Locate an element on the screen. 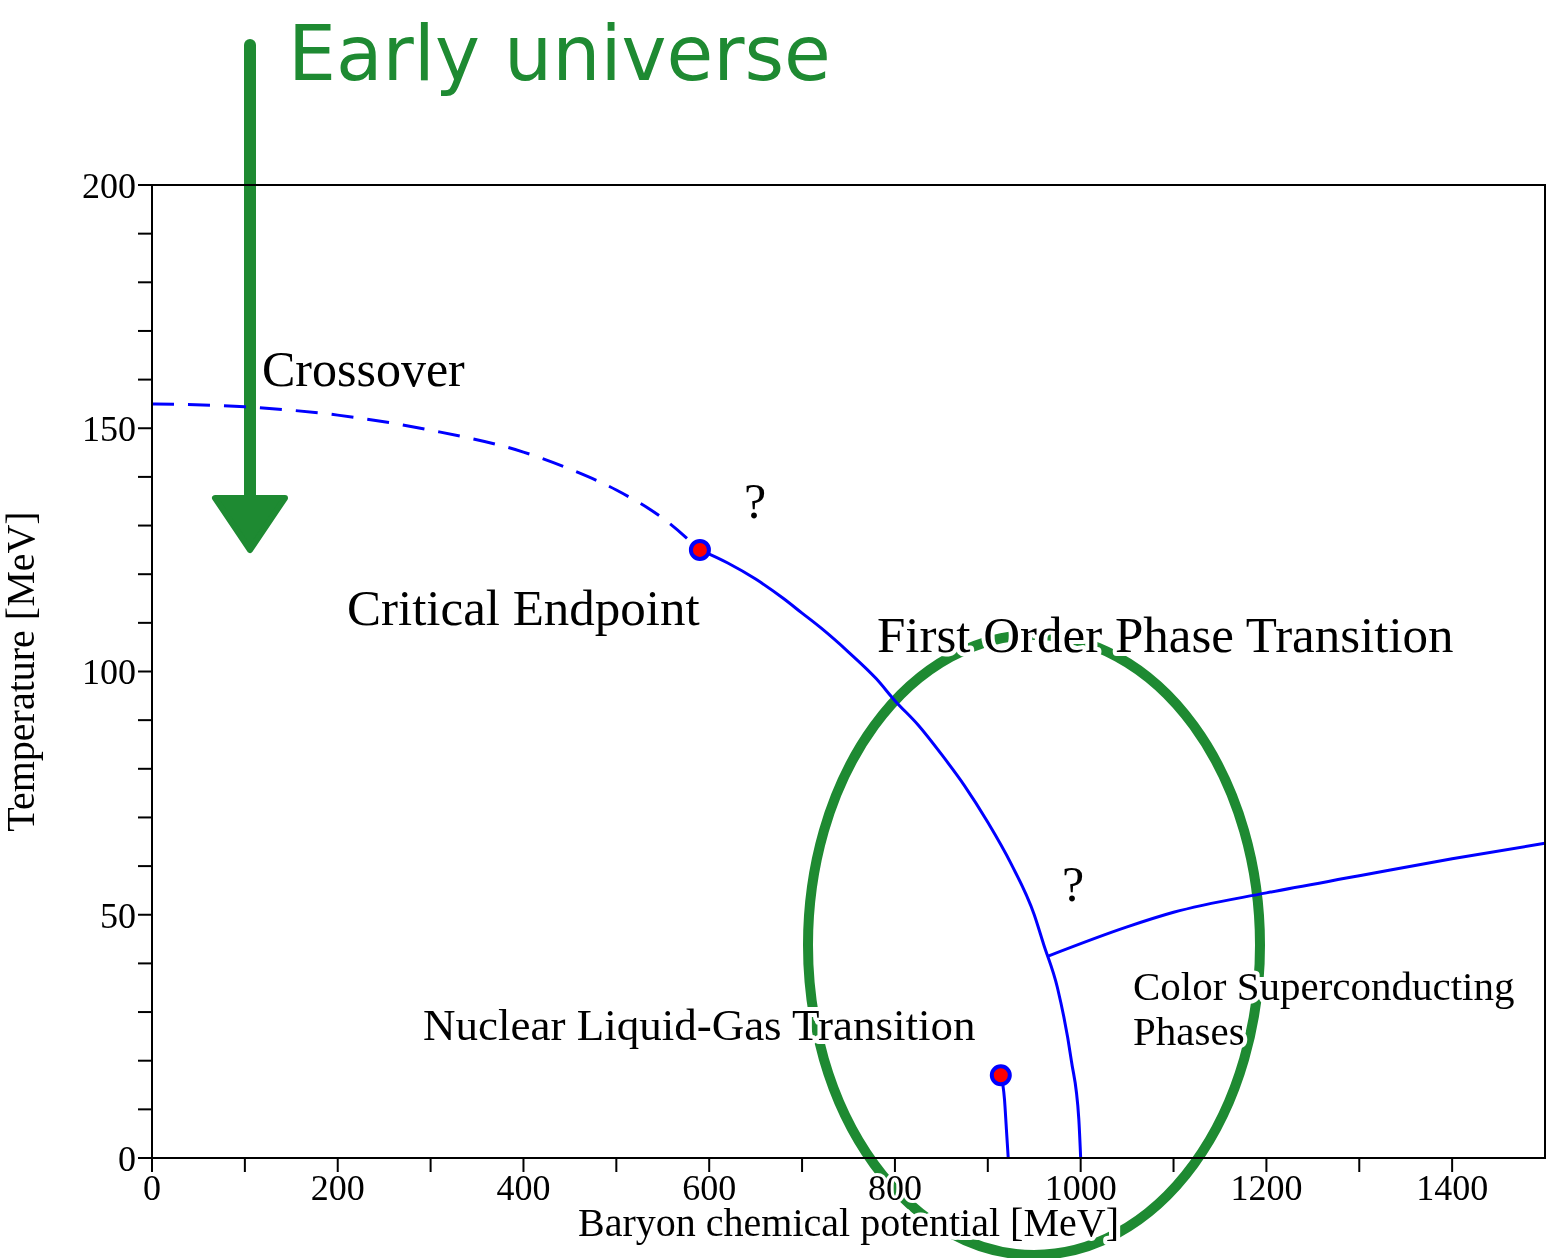 The height and width of the screenshot is (1258, 1558). x-tick-label: 200 is located at coordinates (337, 1187).